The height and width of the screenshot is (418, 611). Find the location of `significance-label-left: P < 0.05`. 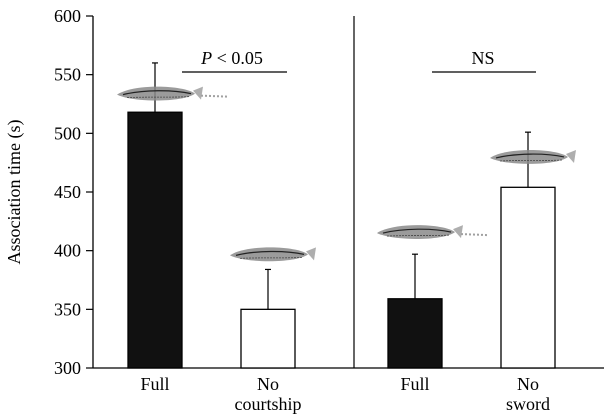

significance-label-left: P < 0.05 is located at coordinates (231, 58).